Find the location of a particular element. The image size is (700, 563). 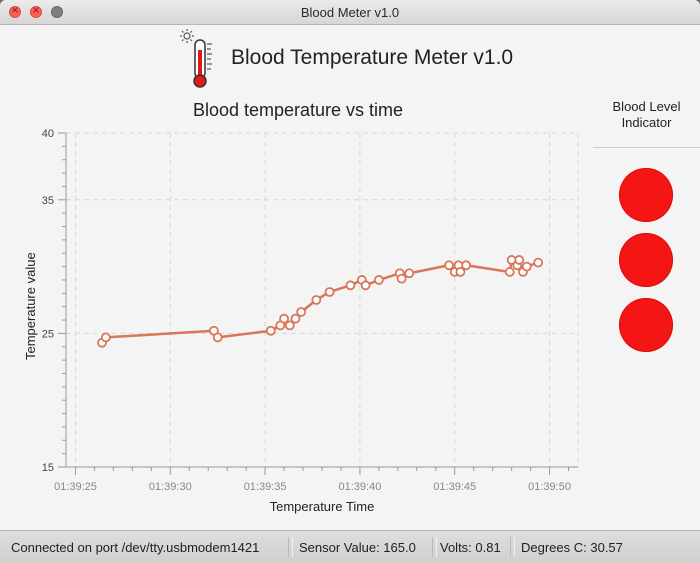

y-tick-label: 25 is located at coordinates (48, 334).